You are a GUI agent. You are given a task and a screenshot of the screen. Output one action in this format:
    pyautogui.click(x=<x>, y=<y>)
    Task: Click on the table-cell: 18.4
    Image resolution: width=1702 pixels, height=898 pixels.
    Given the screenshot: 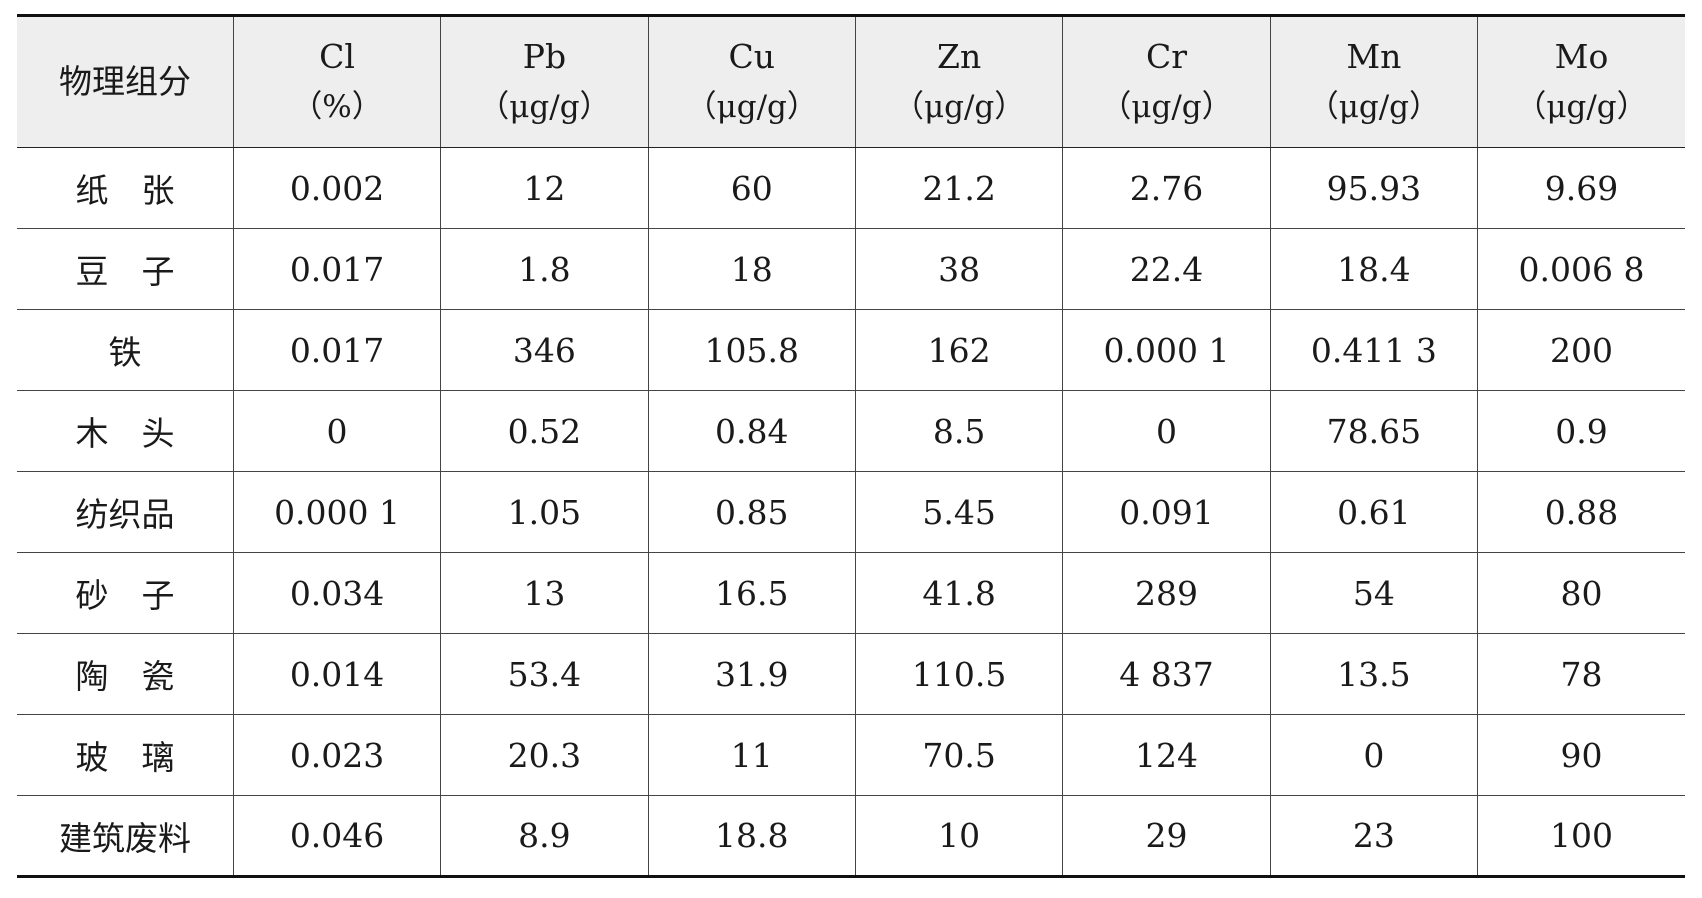 What is the action you would take?
    pyautogui.click(x=1373, y=269)
    